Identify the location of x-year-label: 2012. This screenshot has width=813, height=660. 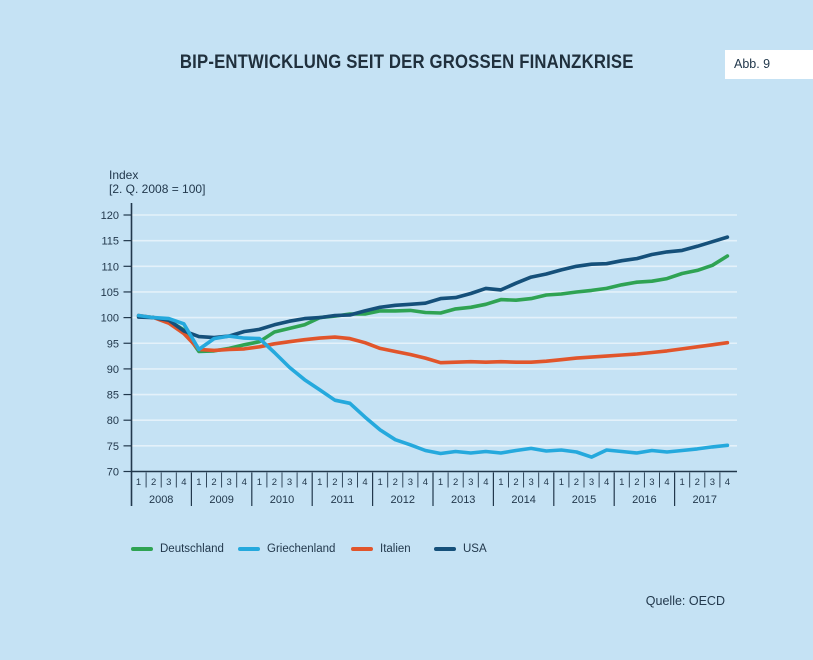
(403, 500).